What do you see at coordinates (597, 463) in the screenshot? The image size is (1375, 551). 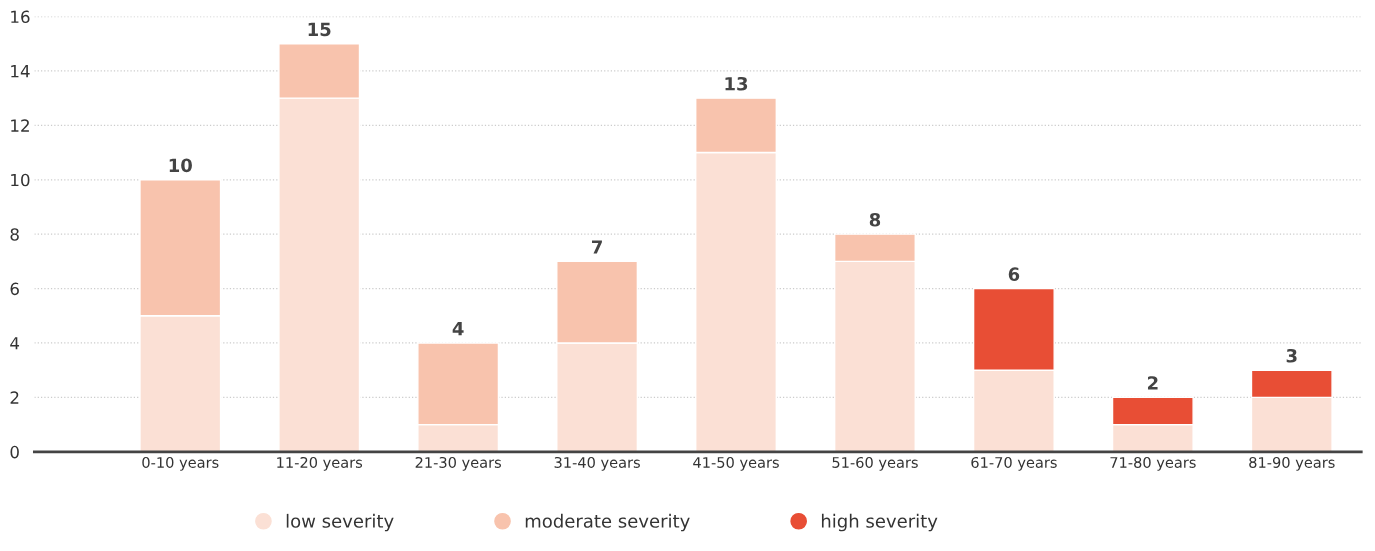 I see `x-tick-label: 31-40 years` at bounding box center [597, 463].